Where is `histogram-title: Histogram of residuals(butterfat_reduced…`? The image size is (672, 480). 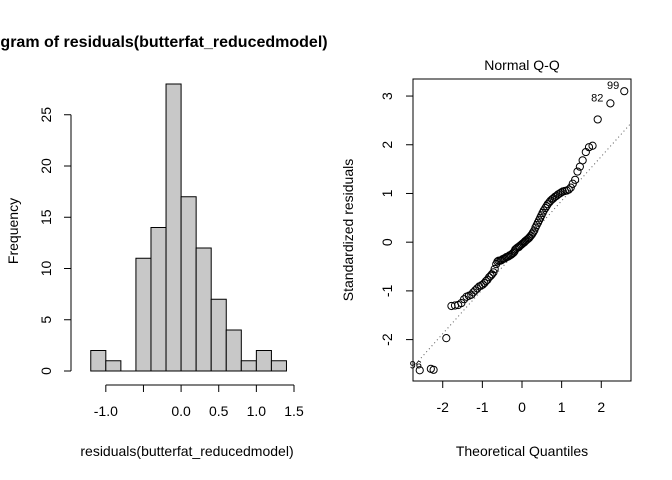 histogram-title: Histogram of residuals(butterfat_reduced… is located at coordinates (164, 42).